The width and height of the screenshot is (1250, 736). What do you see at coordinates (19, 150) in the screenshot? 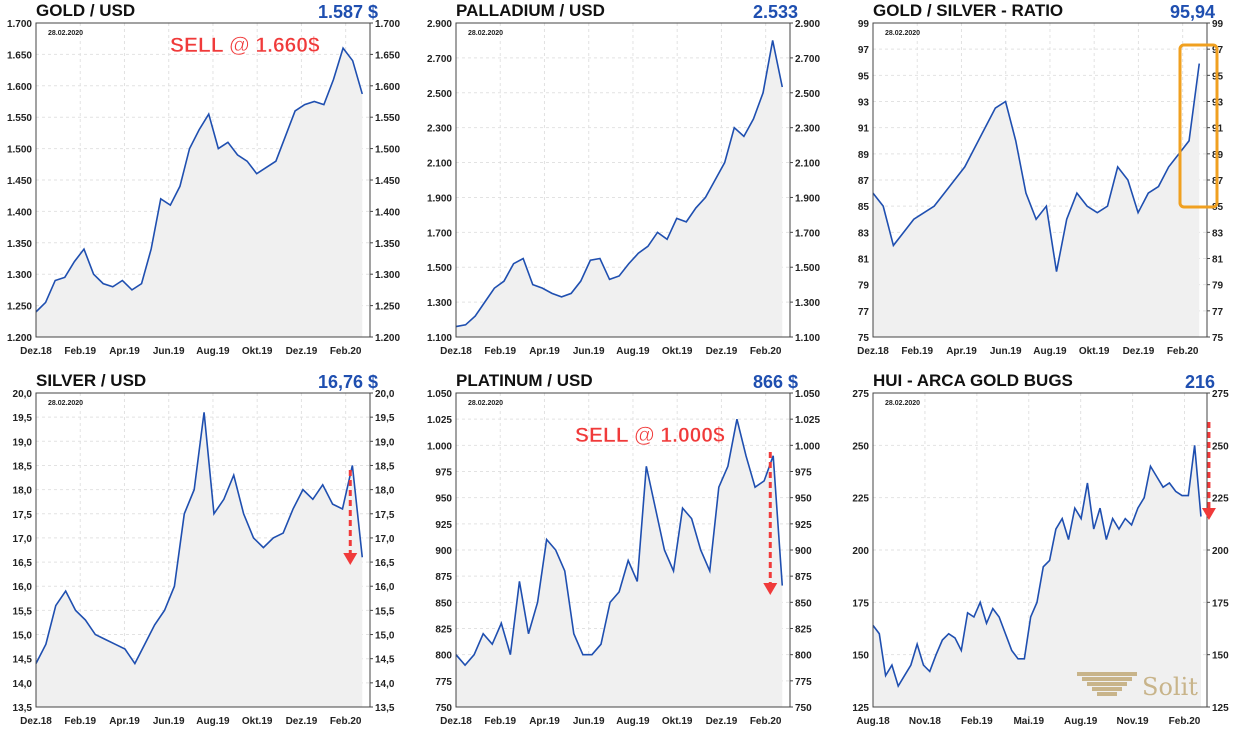
I see `y-tick-left: 1.500` at bounding box center [19, 150].